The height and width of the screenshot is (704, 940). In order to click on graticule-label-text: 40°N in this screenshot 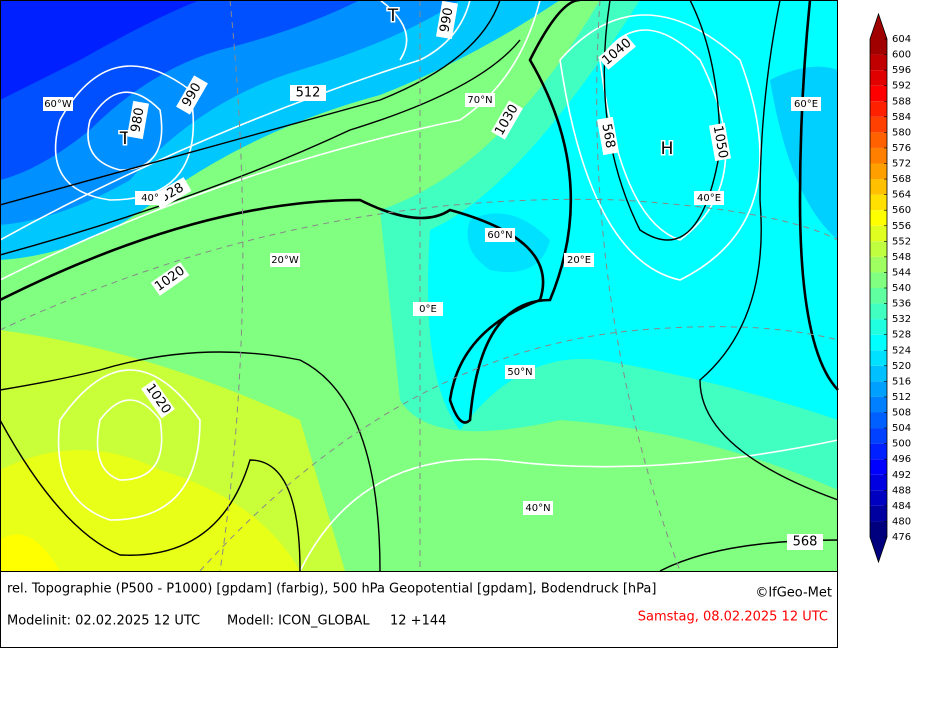, I will do `click(537, 508)`.